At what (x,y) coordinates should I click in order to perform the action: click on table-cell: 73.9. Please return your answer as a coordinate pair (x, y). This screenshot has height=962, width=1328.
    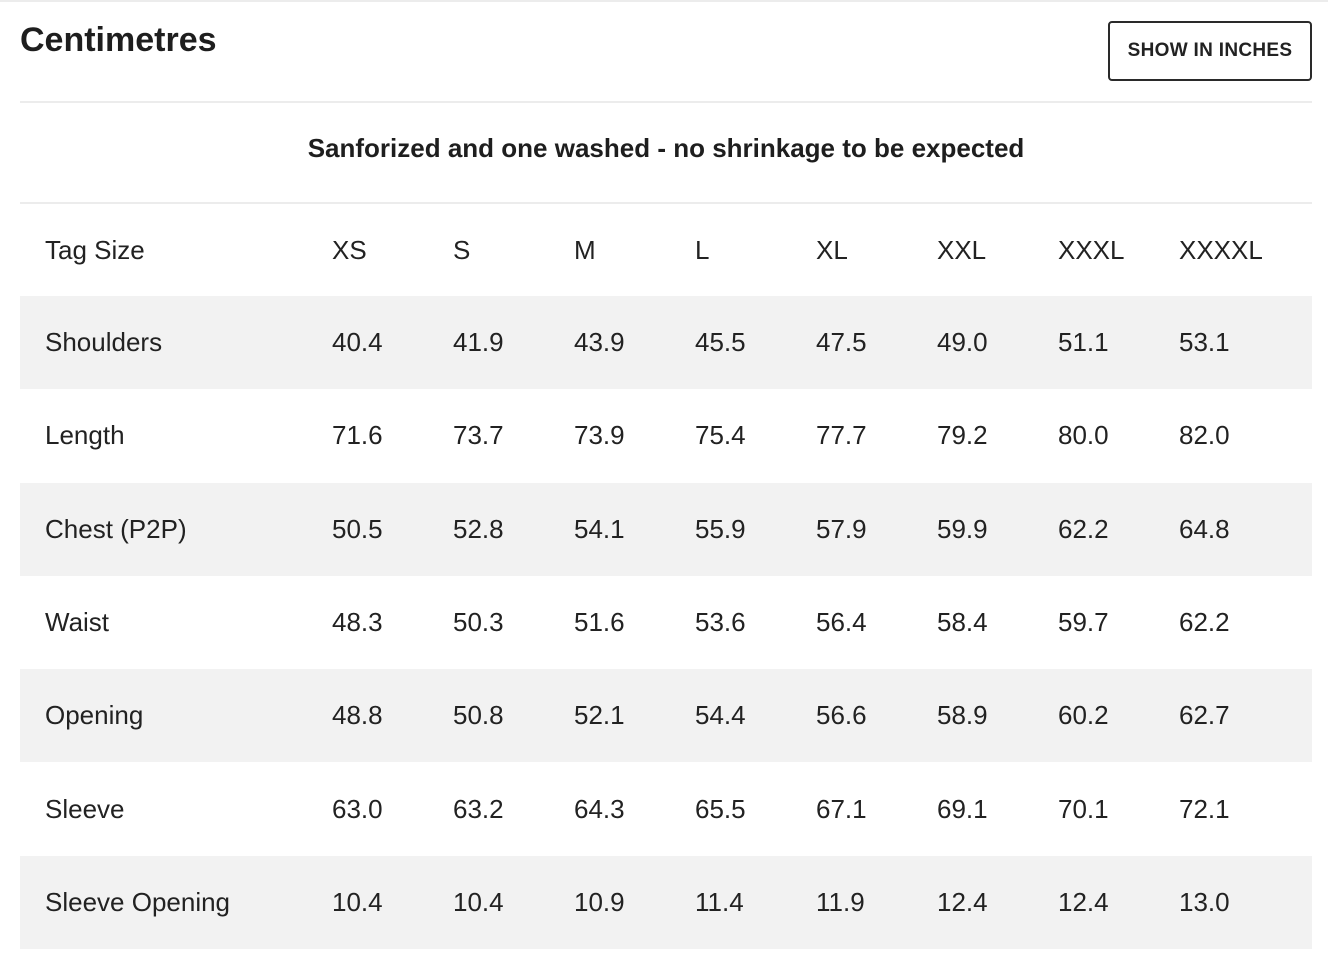
    Looking at the image, I should click on (599, 435).